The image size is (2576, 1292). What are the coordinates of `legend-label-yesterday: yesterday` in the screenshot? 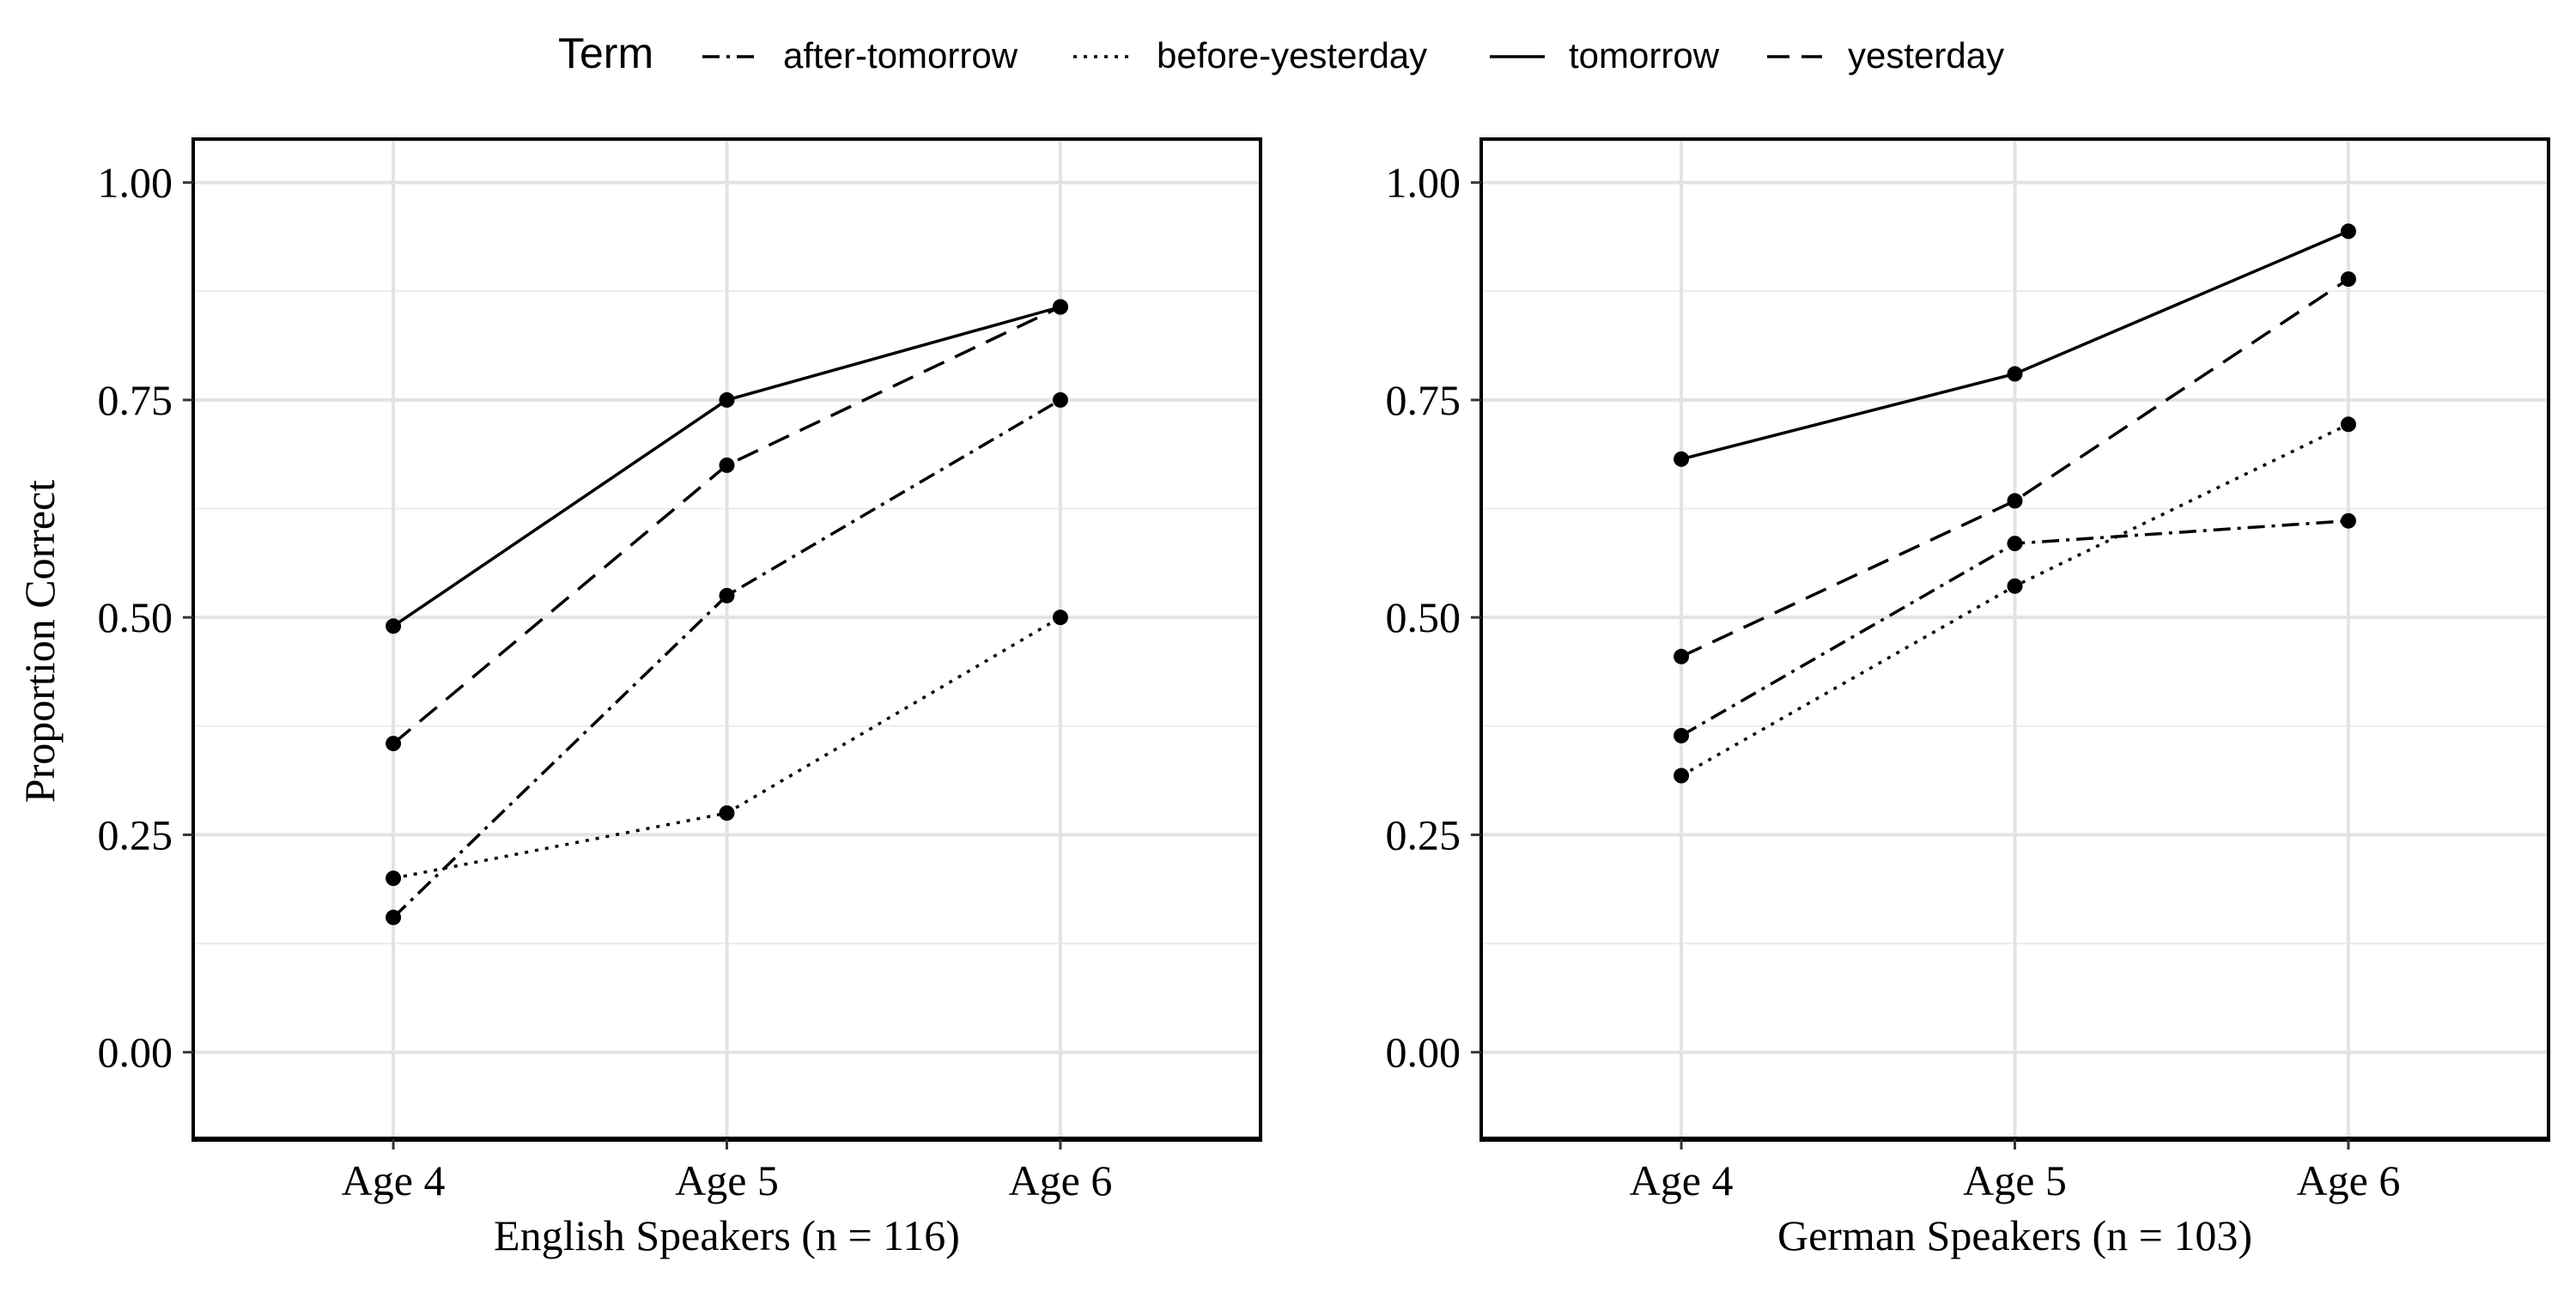 It's located at (1926, 55).